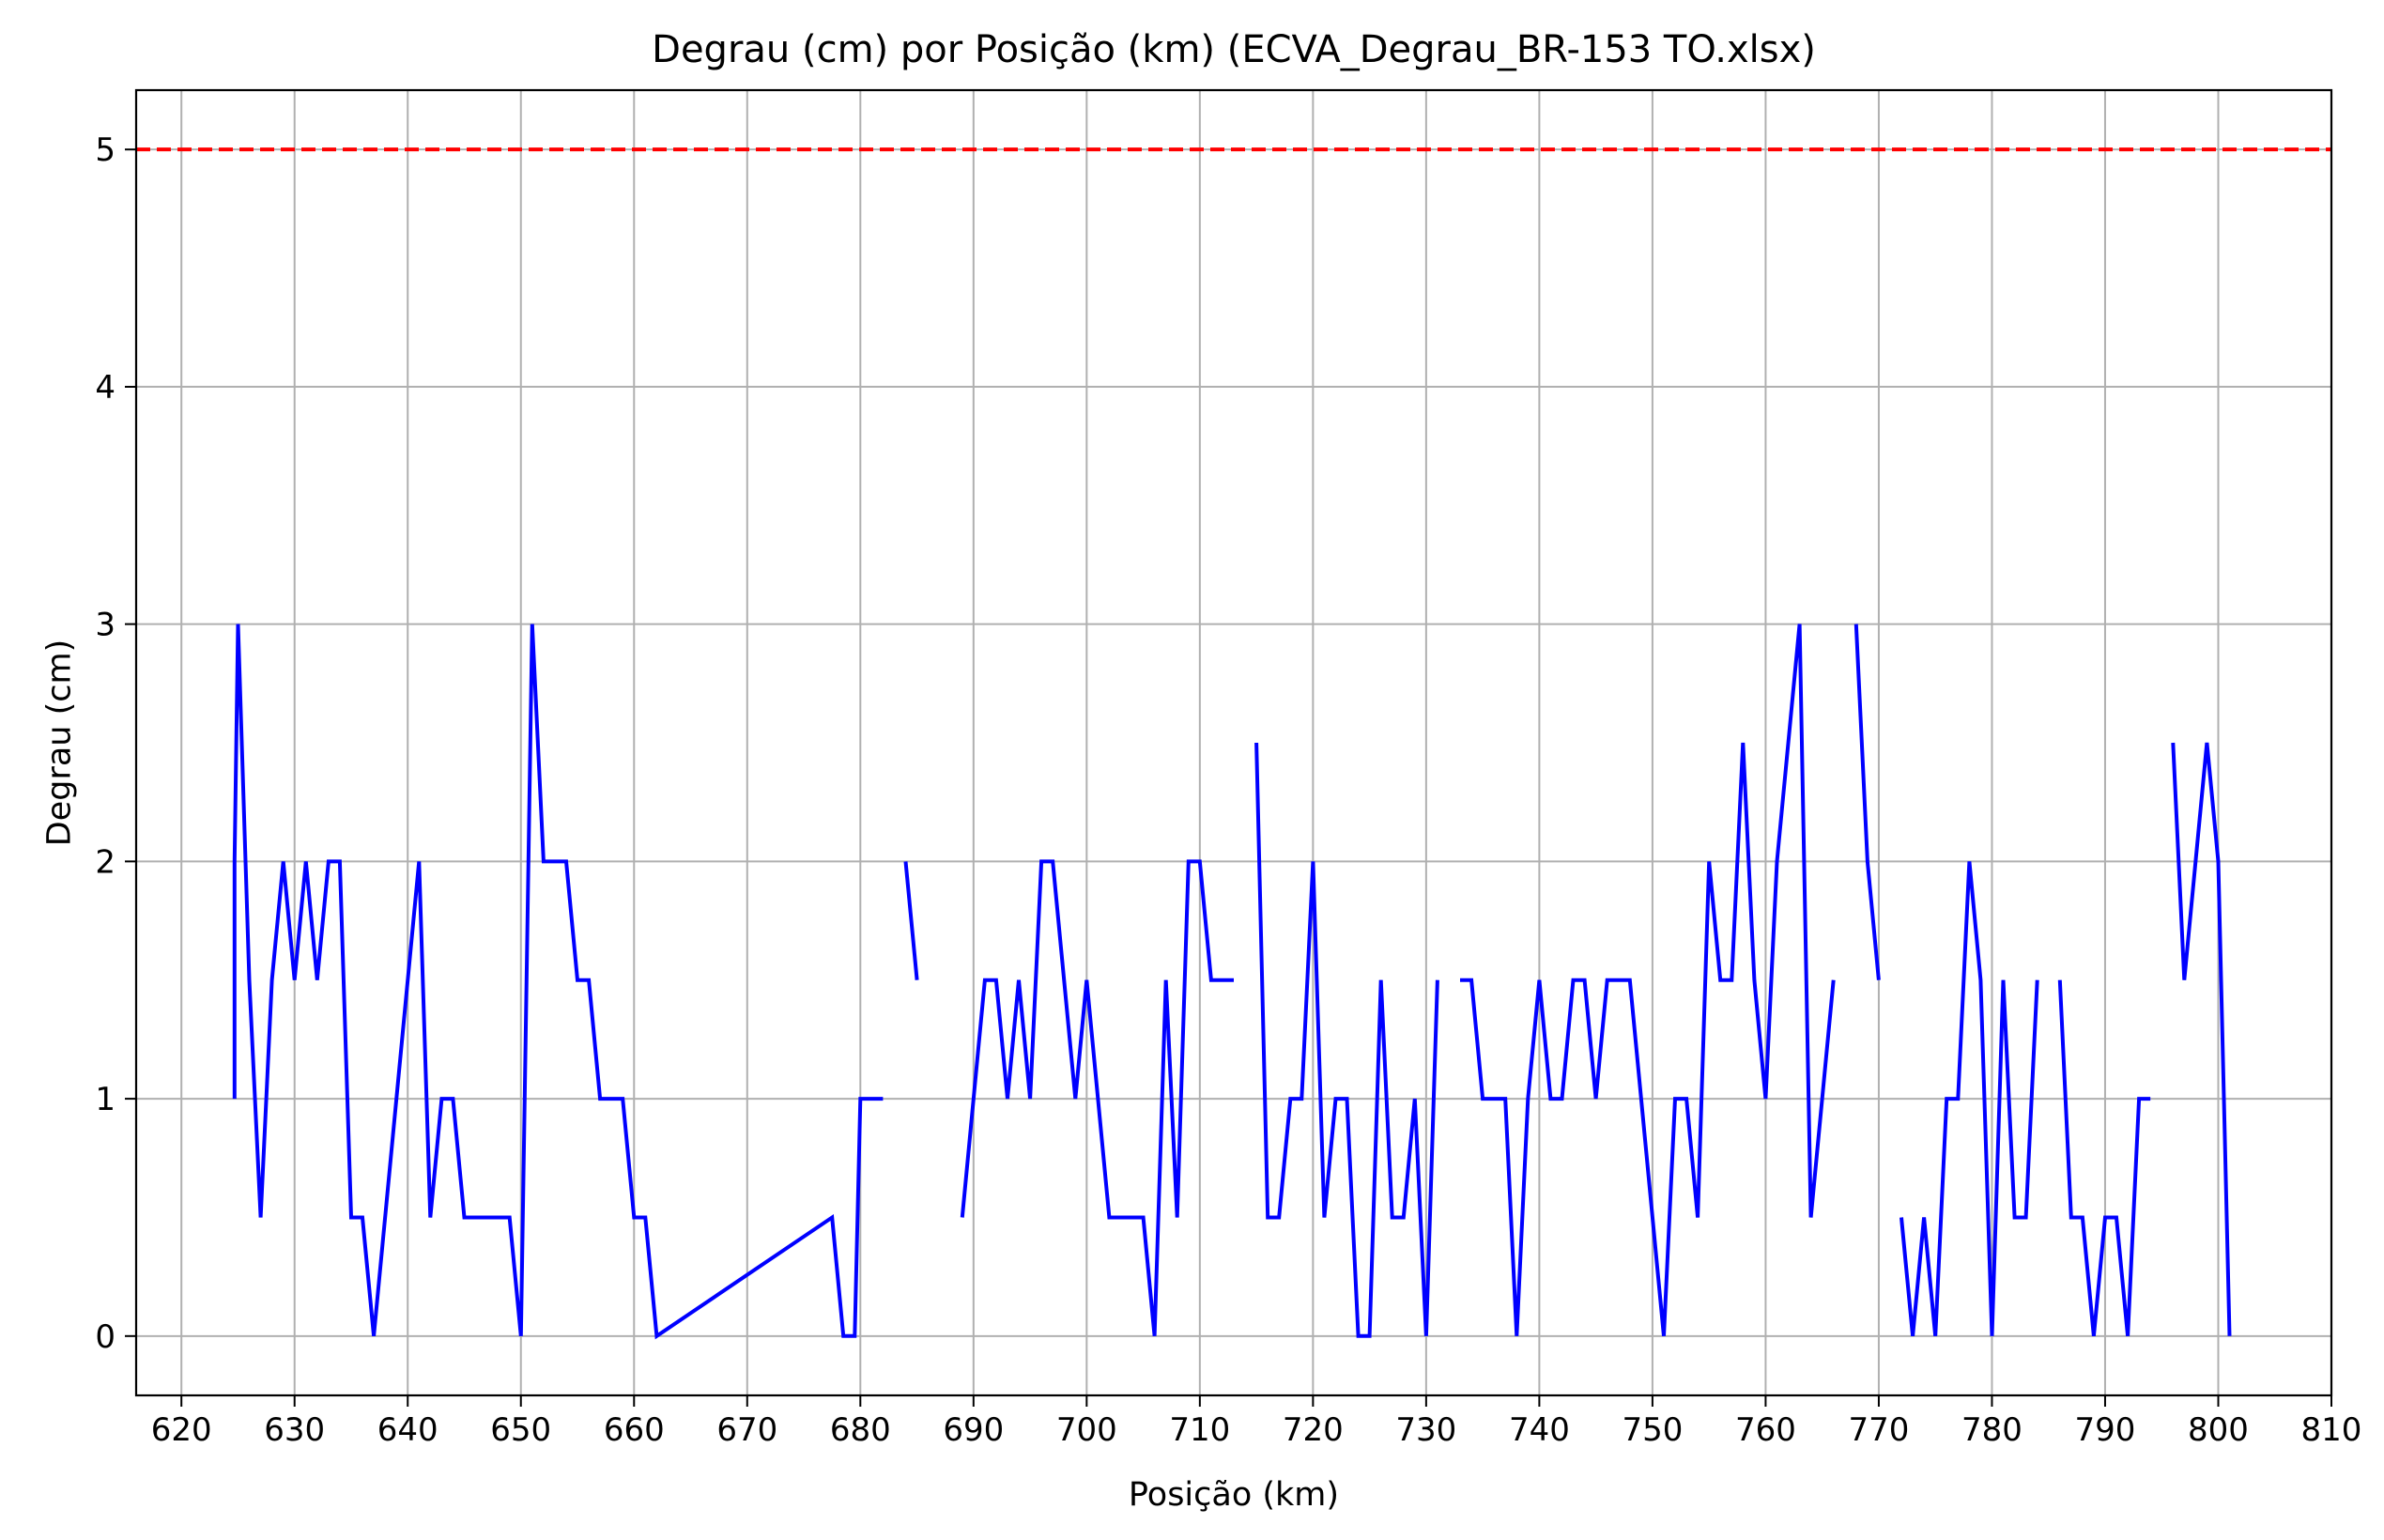 This screenshot has width=2384, height=1540. I want to click on x-tick-label: 780, so click(1992, 1430).